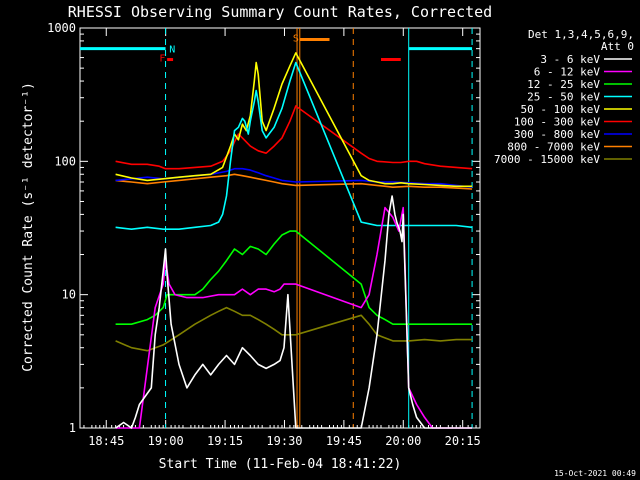 This screenshot has width=640, height=480. Describe the element at coordinates (344, 441) in the screenshot. I see `x-tick-label: 19:45` at that location.